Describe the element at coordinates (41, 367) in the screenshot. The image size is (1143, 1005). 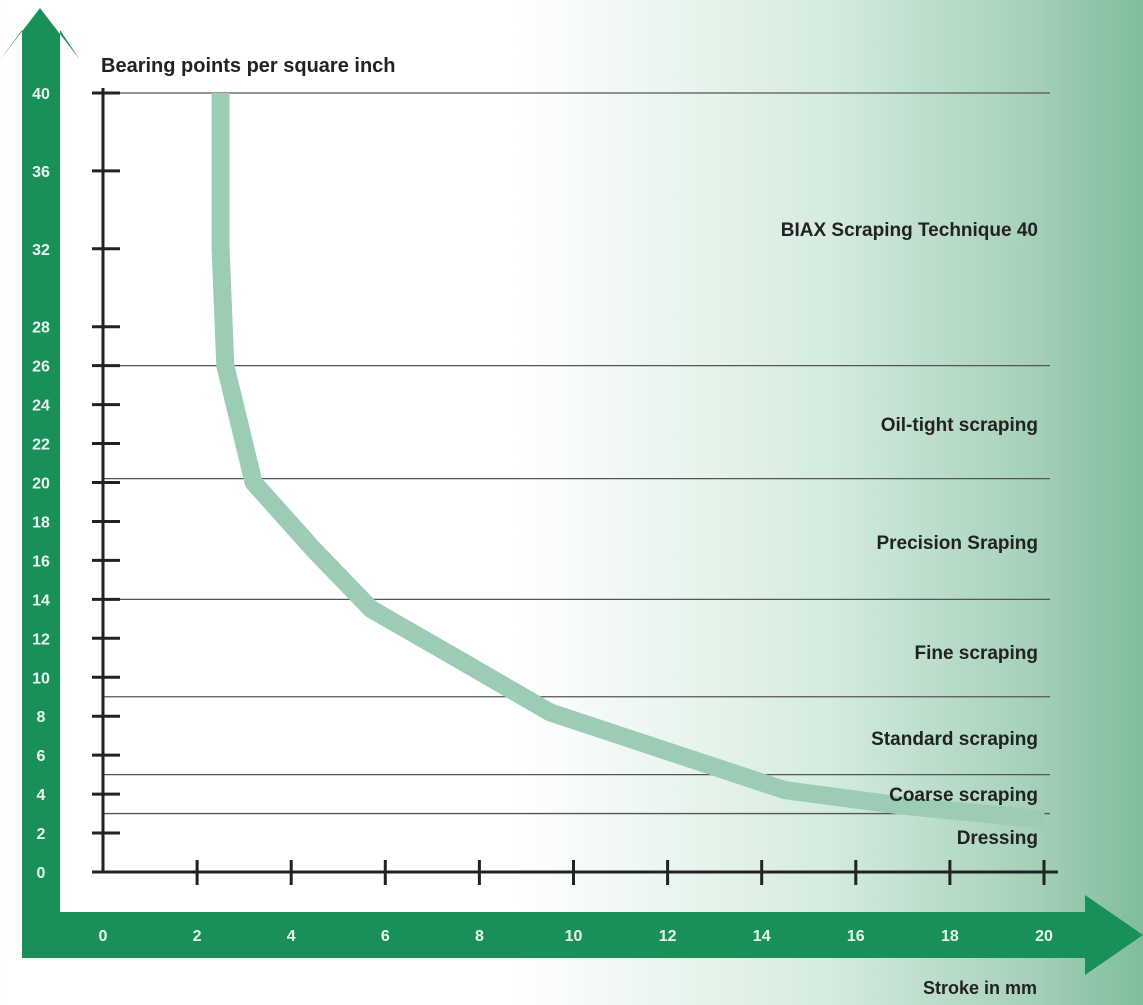
I see `y-tick-label-26: 26` at that location.